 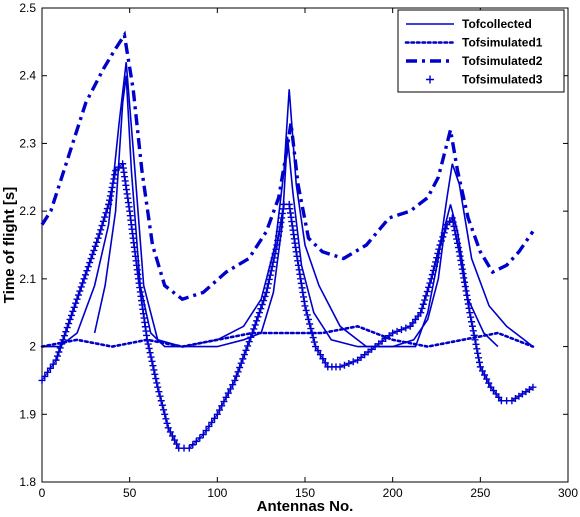 What do you see at coordinates (305, 493) in the screenshot?
I see `x-tick-label: 150` at bounding box center [305, 493].